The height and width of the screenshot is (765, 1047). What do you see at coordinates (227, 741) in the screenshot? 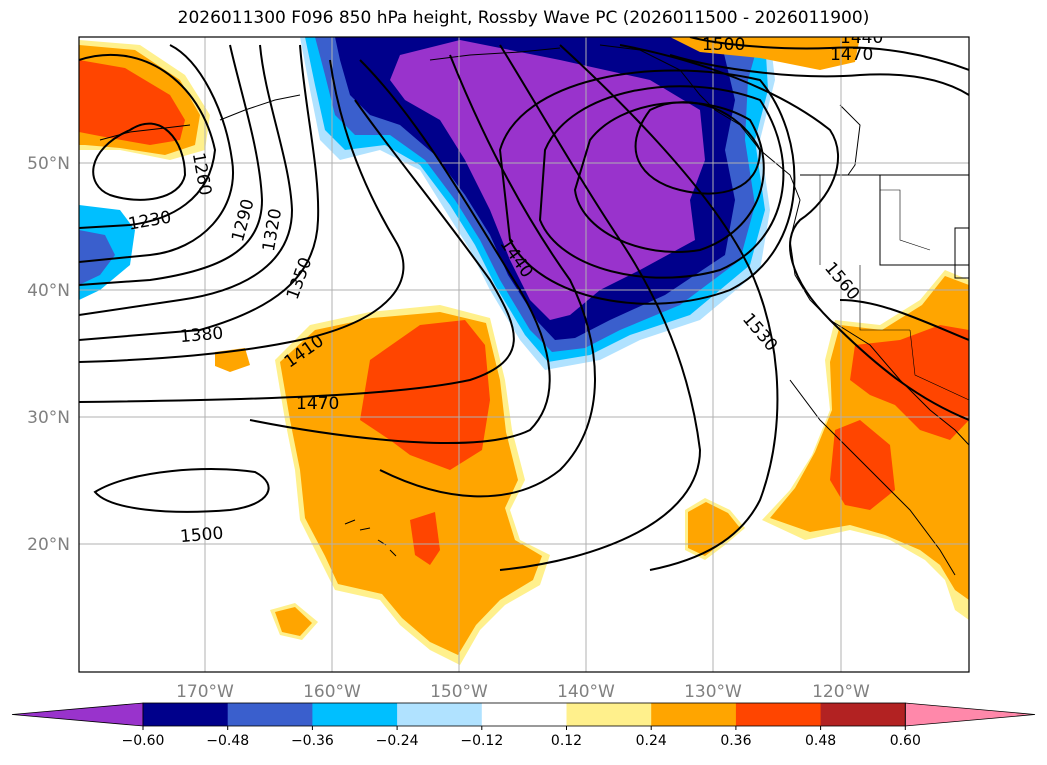
I see `colorbar-tick-label: −0.48` at bounding box center [227, 741].